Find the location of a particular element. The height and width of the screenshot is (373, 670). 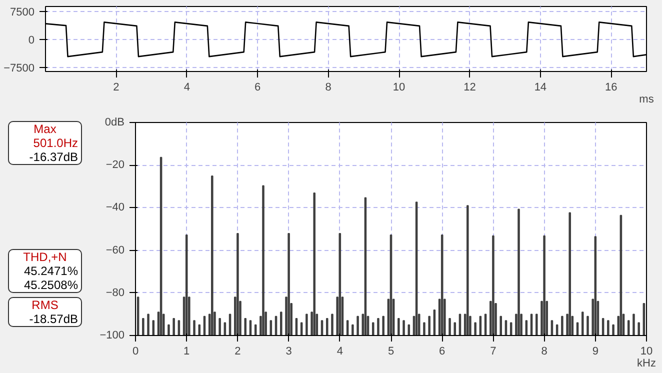

text: THD,+N 45.2471% 45.2508% is located at coordinates (50, 271).